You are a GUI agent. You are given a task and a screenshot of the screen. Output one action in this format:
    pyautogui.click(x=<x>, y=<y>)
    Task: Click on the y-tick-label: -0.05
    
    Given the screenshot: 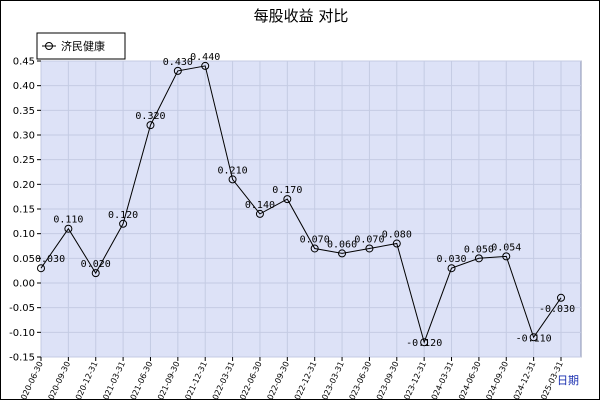 What is the action you would take?
    pyautogui.click(x=22, y=308)
    